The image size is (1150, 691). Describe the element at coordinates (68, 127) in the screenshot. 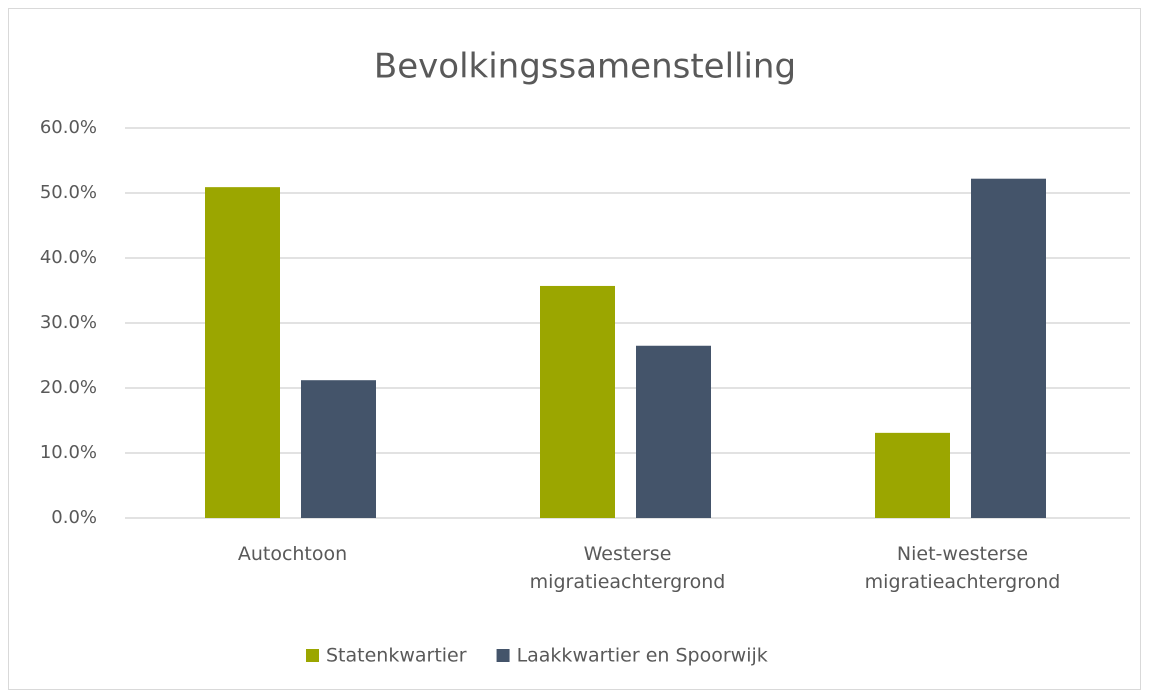

I see `y-tick-label: 60.0%` at that location.